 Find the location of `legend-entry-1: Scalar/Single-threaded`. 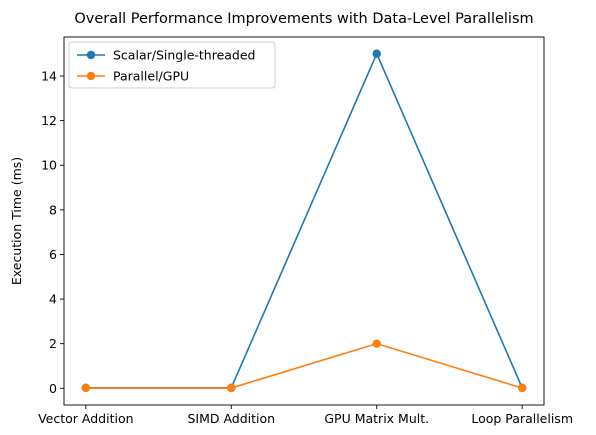

legend-entry-1: Scalar/Single-threaded is located at coordinates (184, 55).